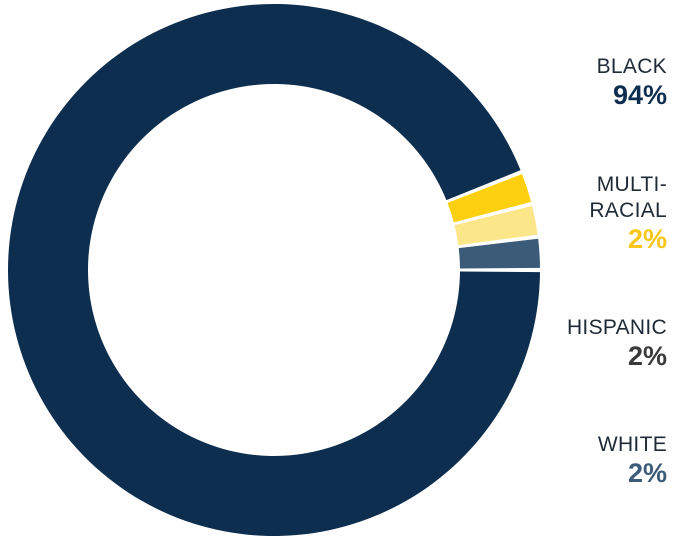 Image resolution: width=673 pixels, height=540 pixels. What do you see at coordinates (647, 473) in the screenshot?
I see `legend-value-white: 2%` at bounding box center [647, 473].